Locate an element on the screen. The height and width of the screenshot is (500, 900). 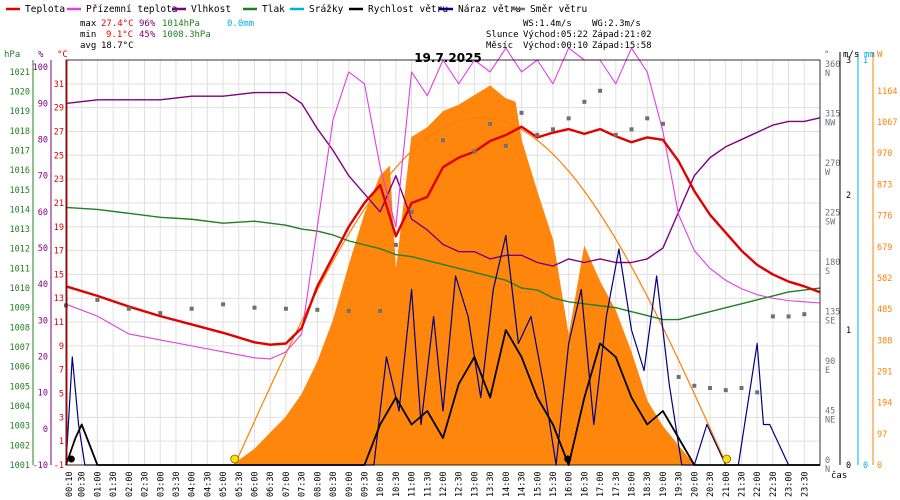
moon-marker is located at coordinates (568, 459).